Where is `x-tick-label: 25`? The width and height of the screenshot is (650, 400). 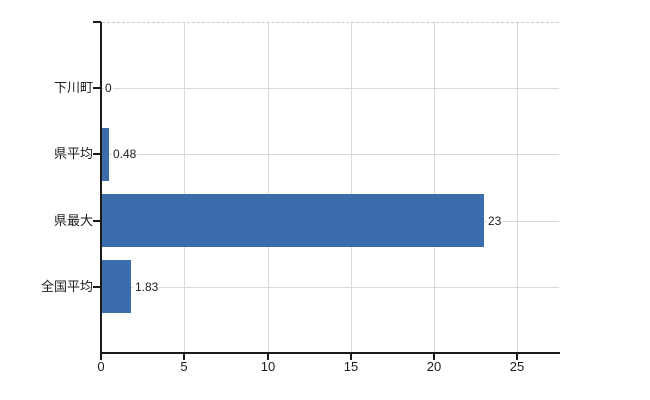
x-tick-label: 25 is located at coordinates (517, 366).